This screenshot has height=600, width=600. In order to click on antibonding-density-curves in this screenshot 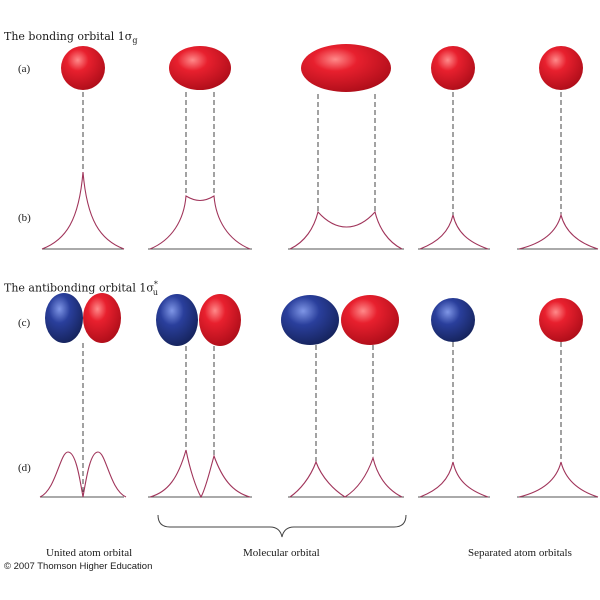, I will do `click(319, 474)`.